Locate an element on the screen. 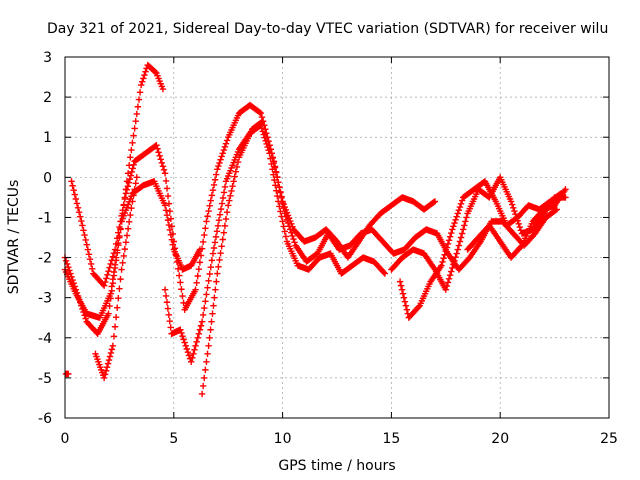 The width and height of the screenshot is (640, 480). y-tick-label: -4 is located at coordinates (45, 339).